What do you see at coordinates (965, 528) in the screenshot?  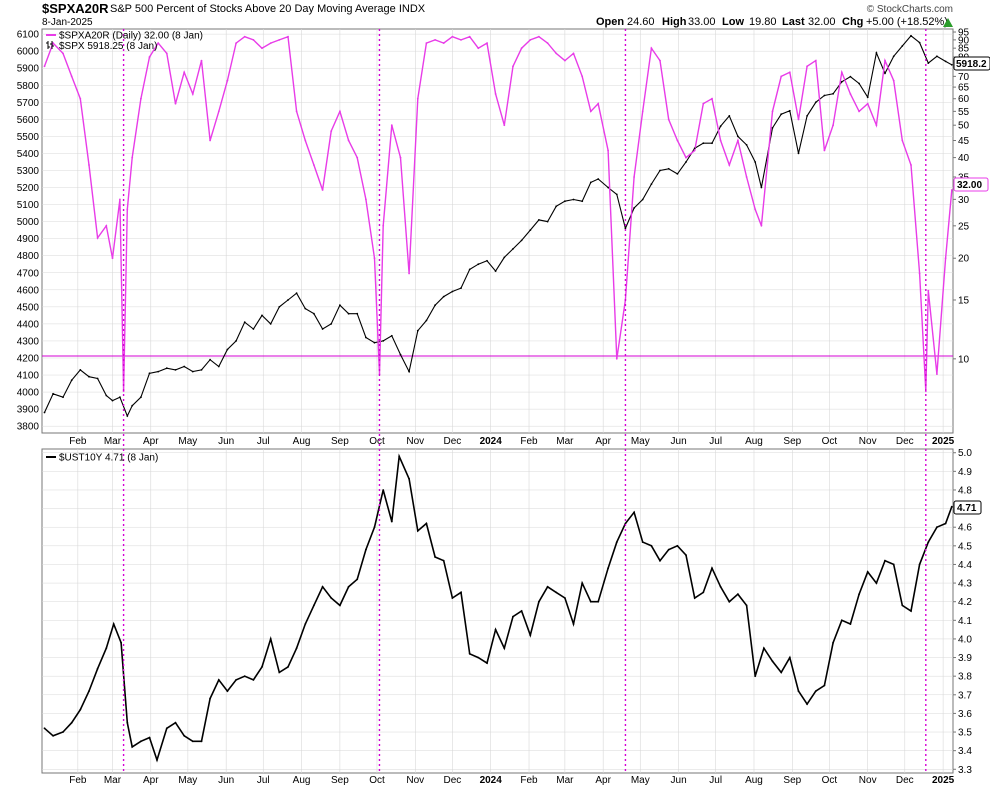 I see `y-tick-label: 4.6` at bounding box center [965, 528].